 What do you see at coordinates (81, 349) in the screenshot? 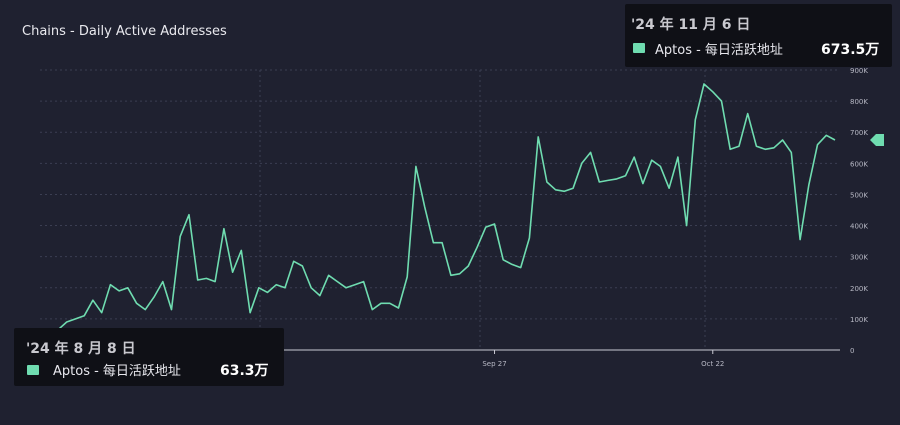
I see `tooltip-date: '24 年 8 月 8 日` at bounding box center [81, 349].